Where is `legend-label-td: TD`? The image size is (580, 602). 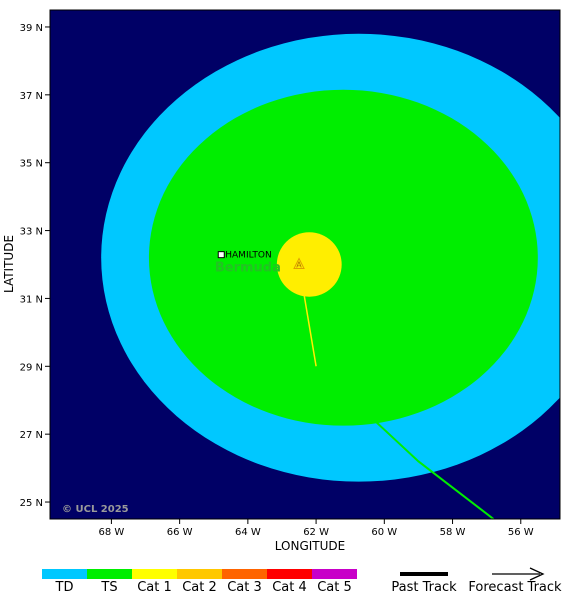 legend-label-td: TD is located at coordinates (64, 587).